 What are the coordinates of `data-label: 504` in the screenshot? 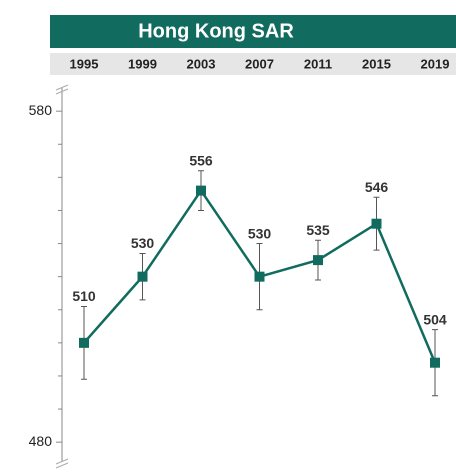 It's located at (435, 319).